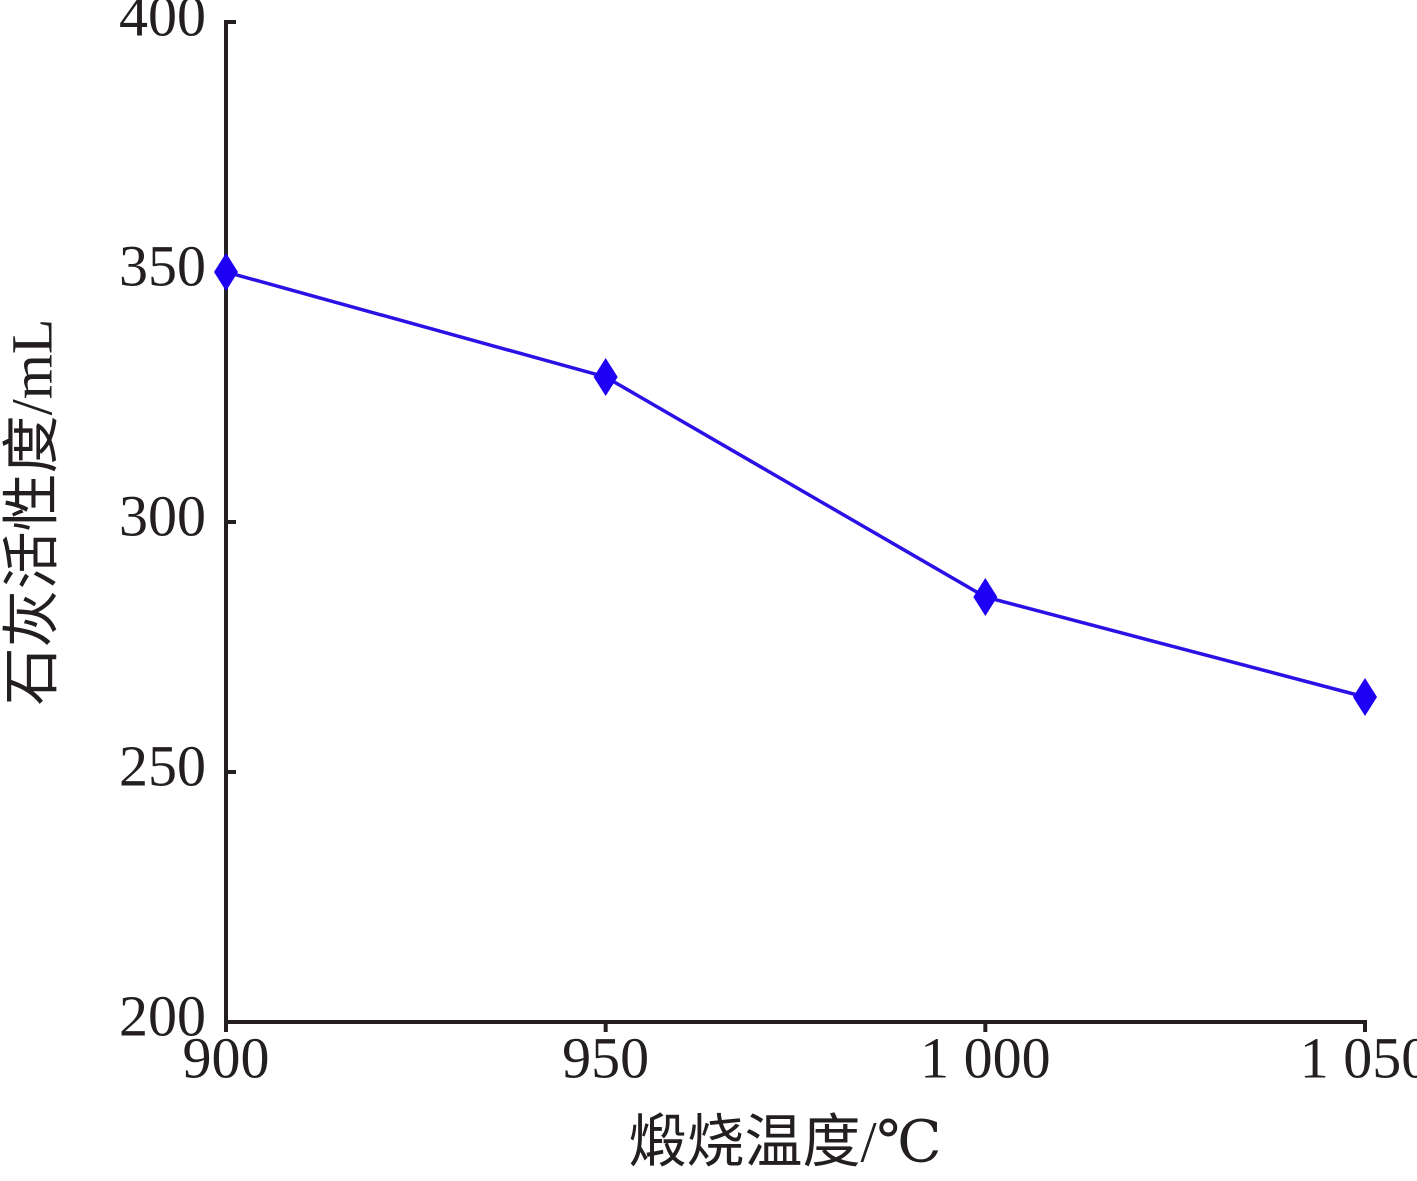 Image resolution: width=1417 pixels, height=1181 pixels. What do you see at coordinates (162, 1015) in the screenshot?
I see `y-tick-label: 200` at bounding box center [162, 1015].